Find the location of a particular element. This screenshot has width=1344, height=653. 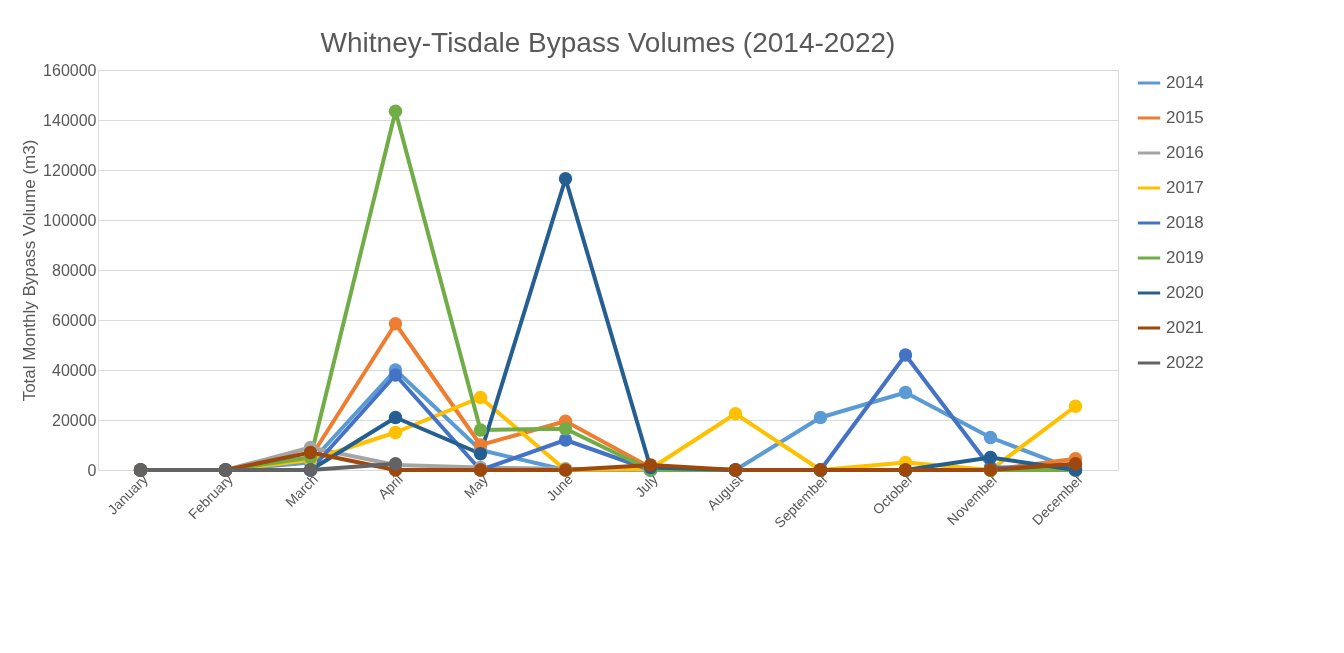

y-tick-label: 0 is located at coordinates (92, 470).